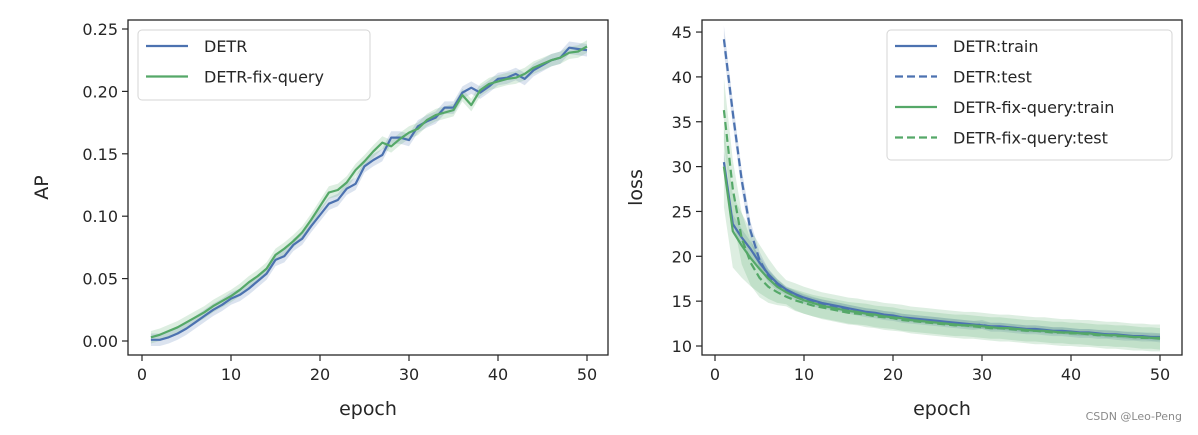 The image size is (1198, 435). What do you see at coordinates (682, 301) in the screenshot?
I see `y-tick-label: 15` at bounding box center [682, 301].